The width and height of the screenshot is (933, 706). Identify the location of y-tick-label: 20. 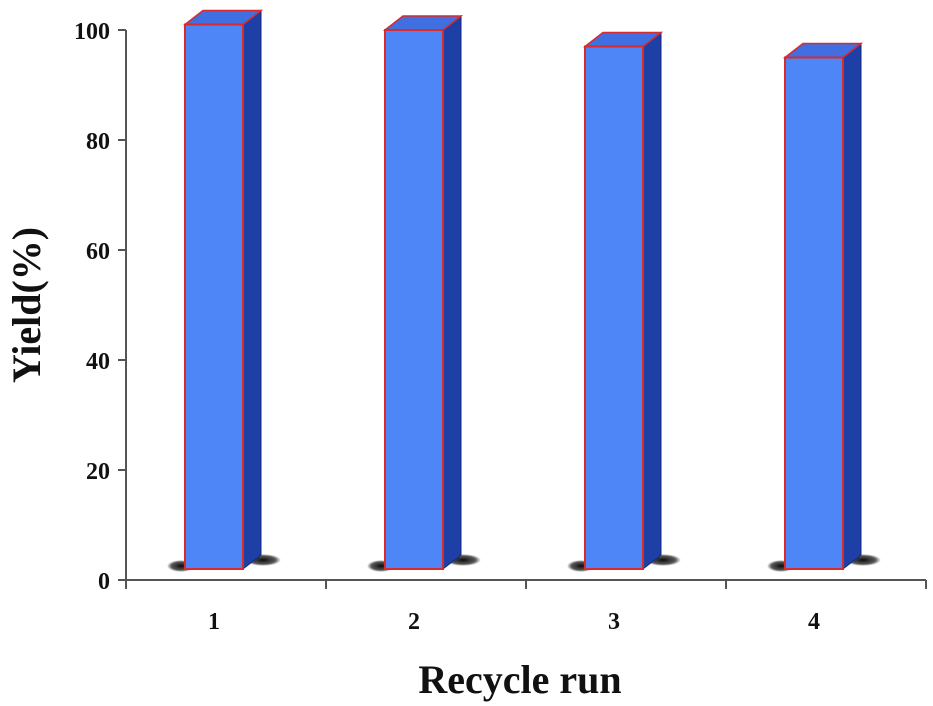
(98, 472).